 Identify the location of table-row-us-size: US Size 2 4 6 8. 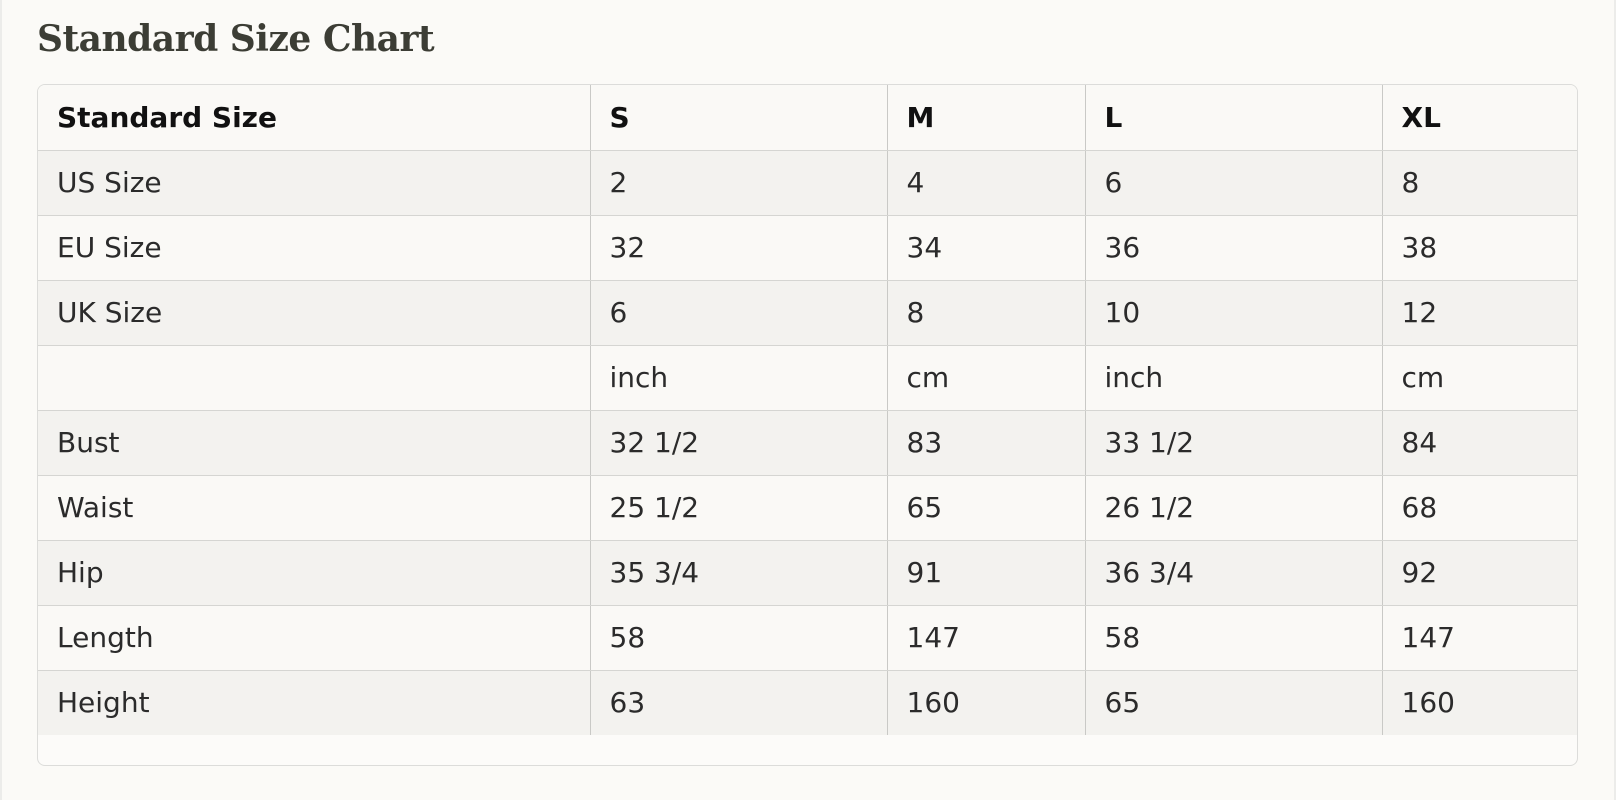
(807, 183).